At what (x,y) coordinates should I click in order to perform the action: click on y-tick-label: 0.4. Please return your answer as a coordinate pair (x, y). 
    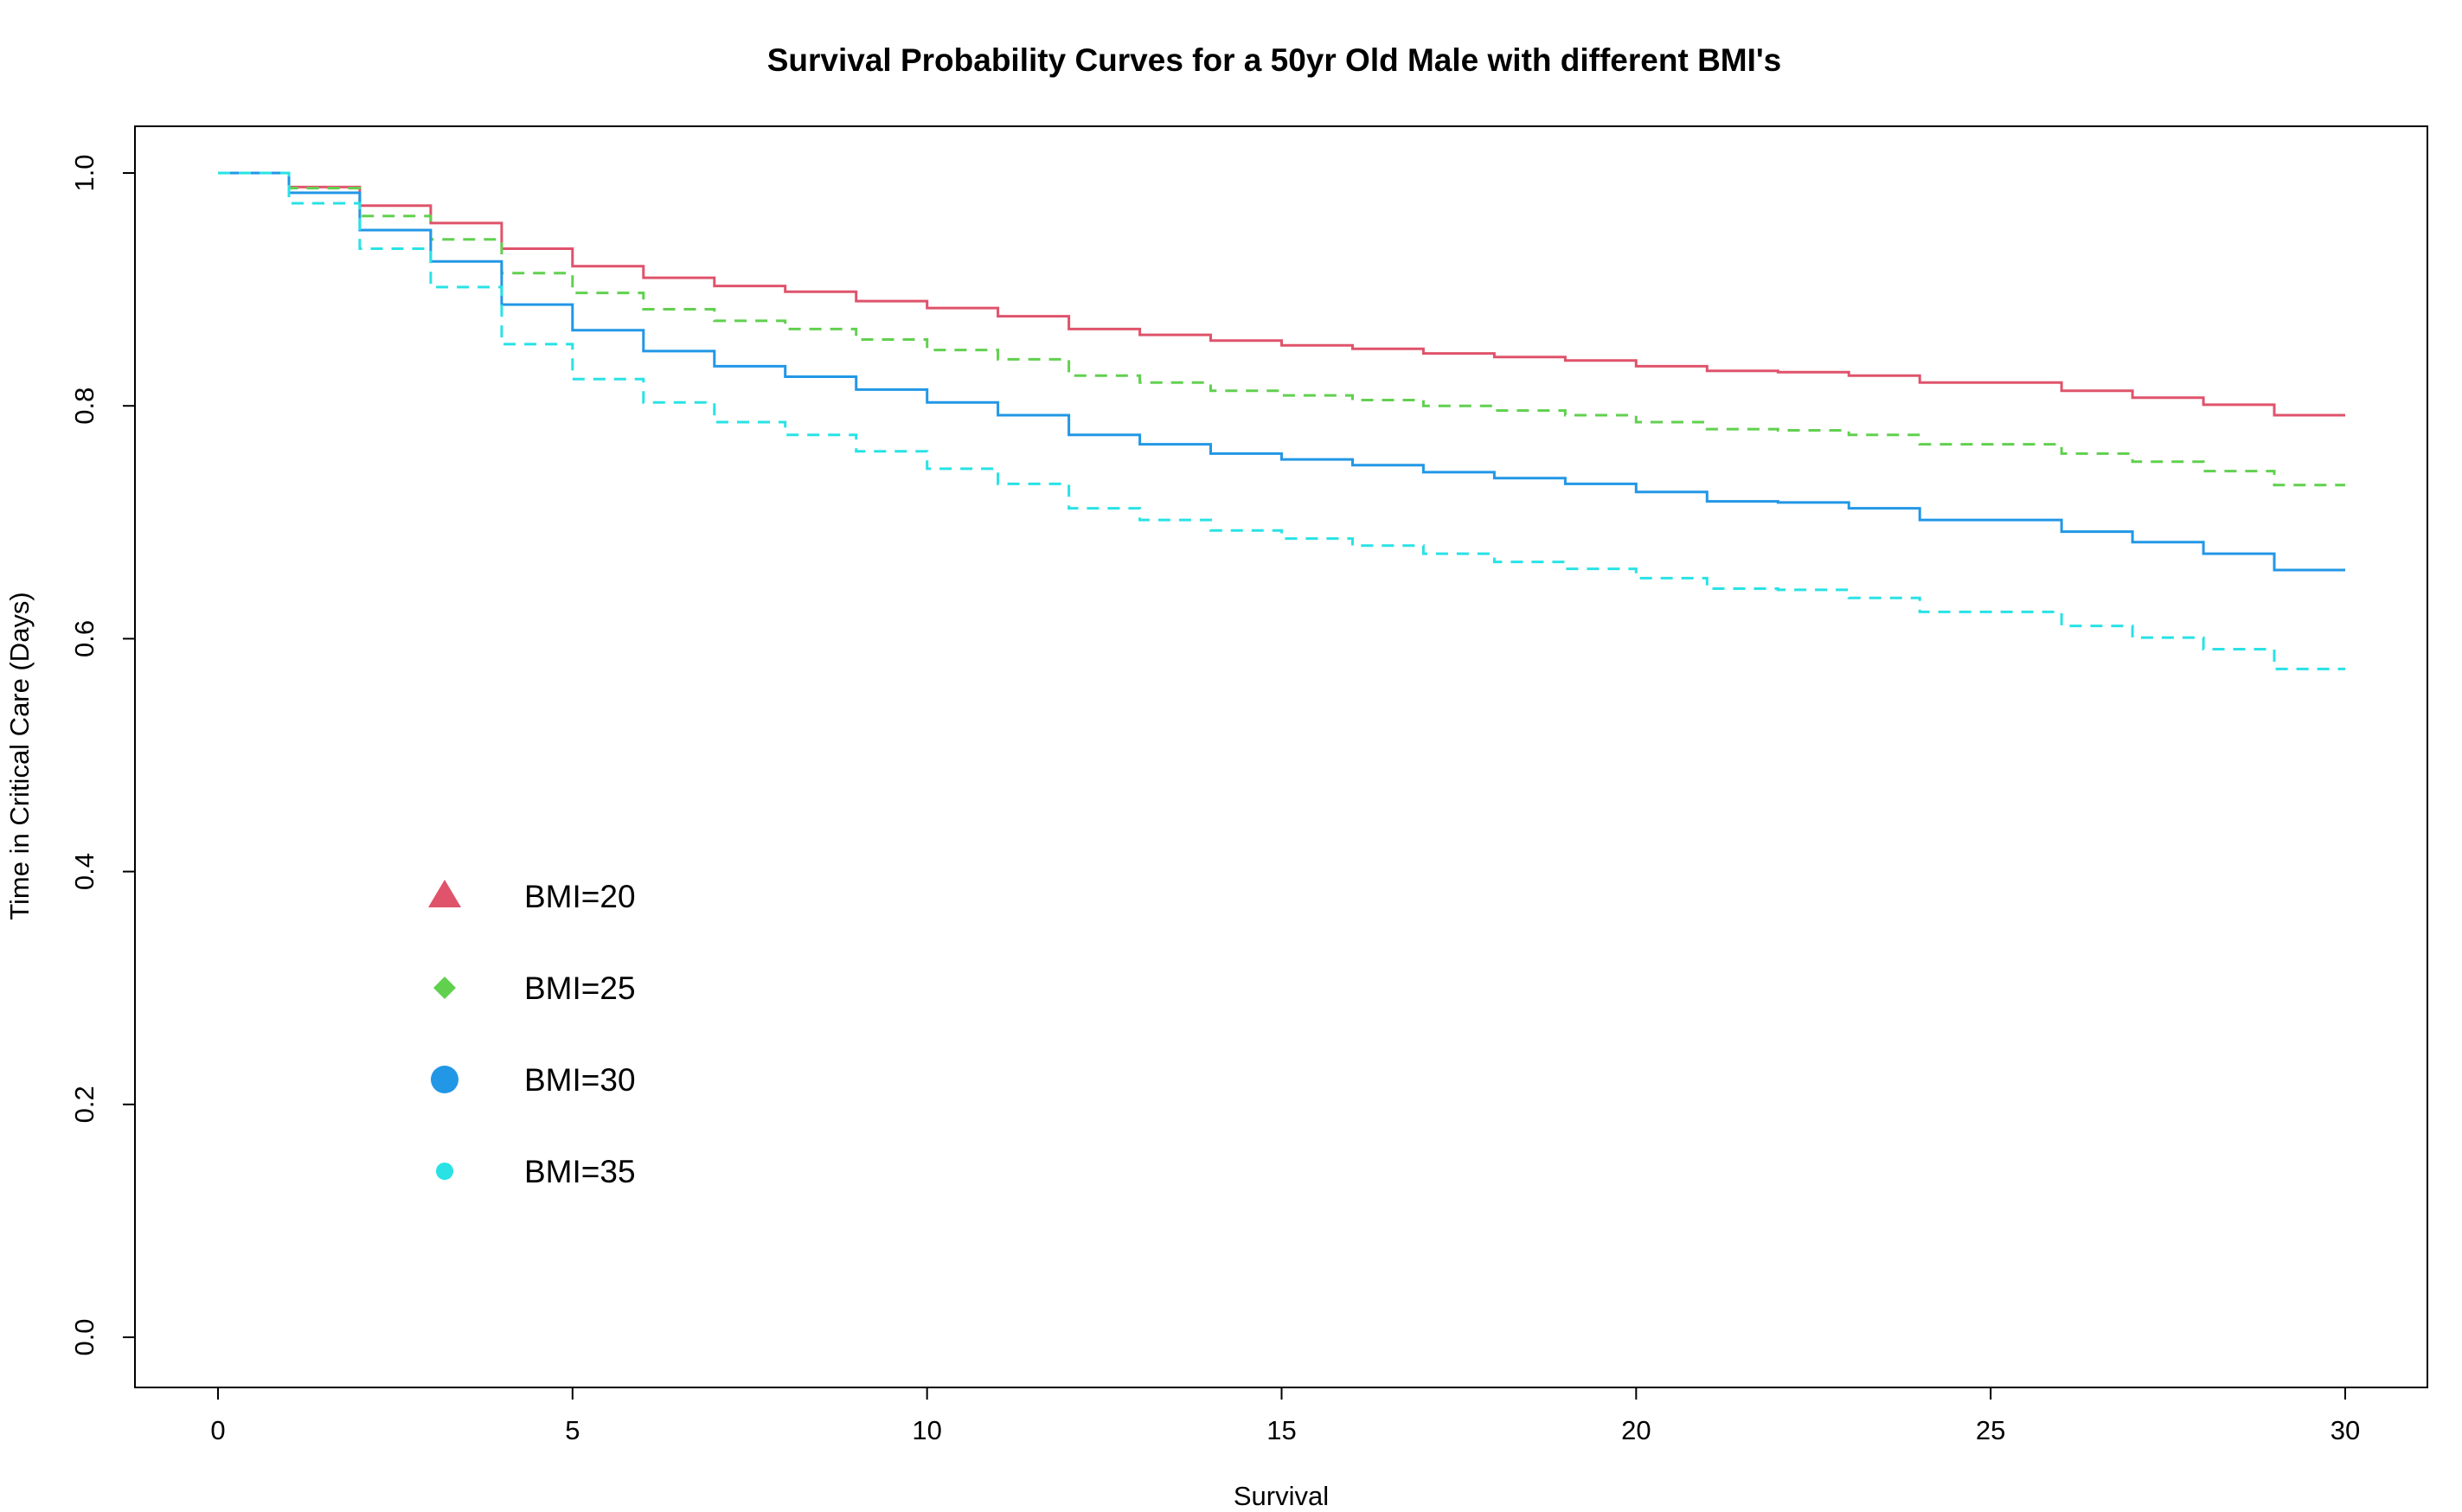
    Looking at the image, I should click on (84, 871).